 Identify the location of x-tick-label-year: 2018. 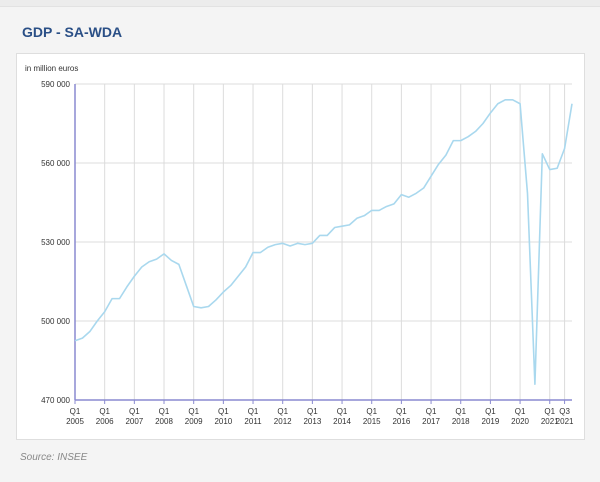
(461, 421).